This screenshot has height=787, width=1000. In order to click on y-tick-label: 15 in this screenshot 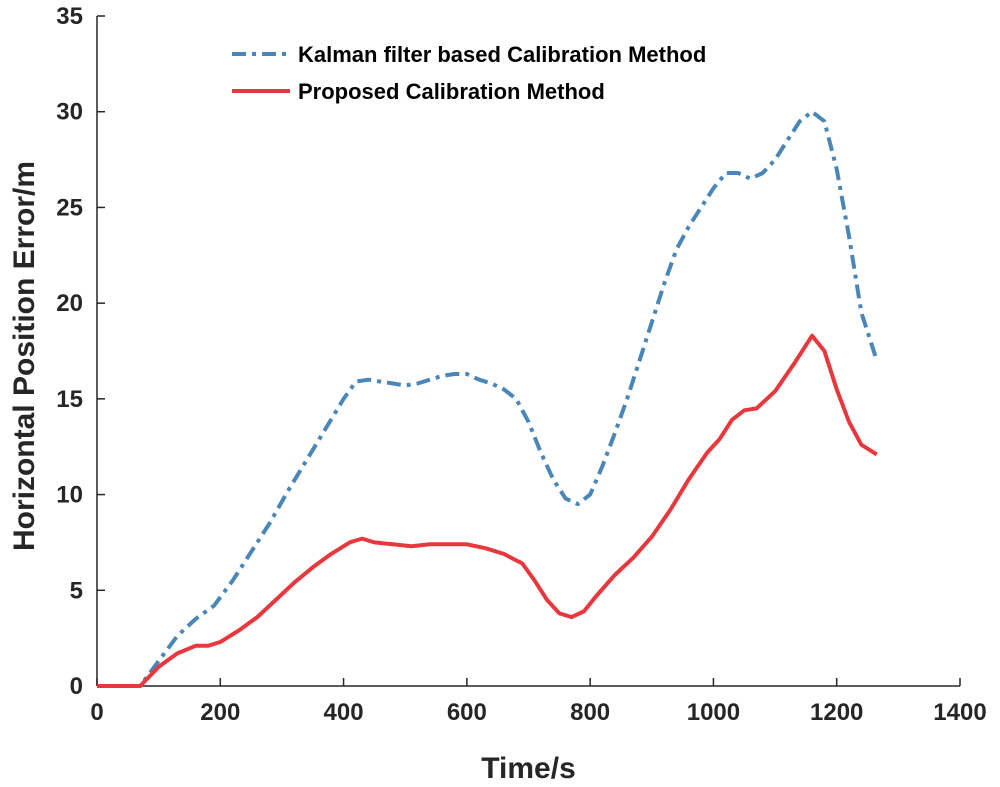, I will do `click(69, 399)`.